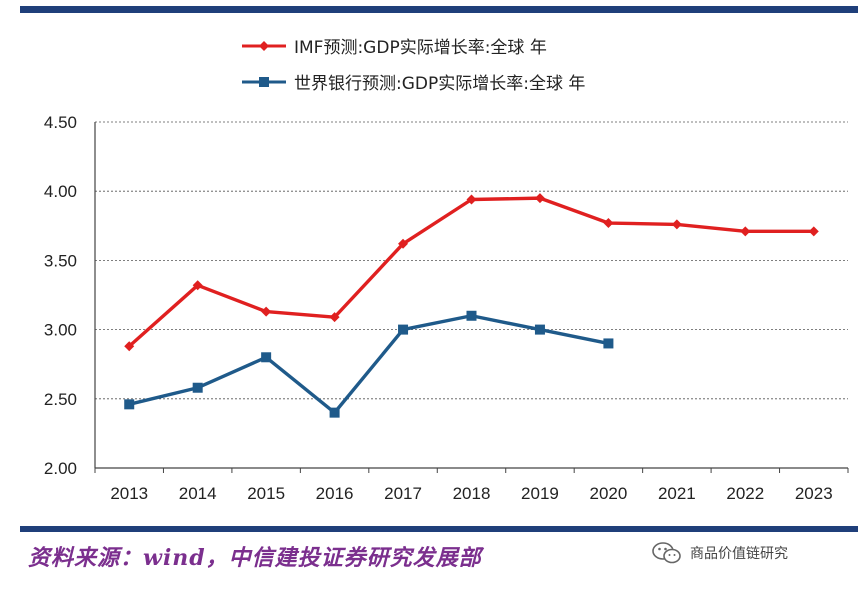 This screenshot has width=858, height=590. What do you see at coordinates (335, 493) in the screenshot?
I see `x-tick-label: 2016` at bounding box center [335, 493].